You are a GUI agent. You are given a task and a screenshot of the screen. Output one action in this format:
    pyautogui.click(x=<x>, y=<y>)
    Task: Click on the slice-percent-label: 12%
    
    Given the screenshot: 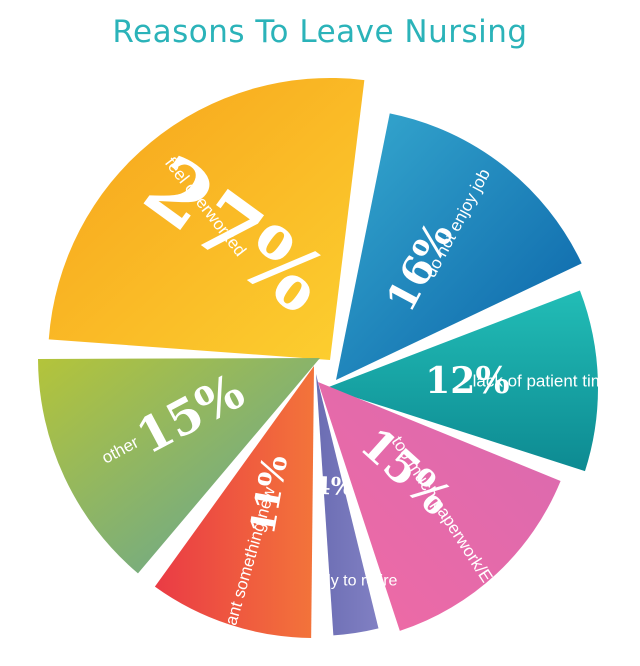 What is the action you would take?
    pyautogui.click(x=467, y=381)
    